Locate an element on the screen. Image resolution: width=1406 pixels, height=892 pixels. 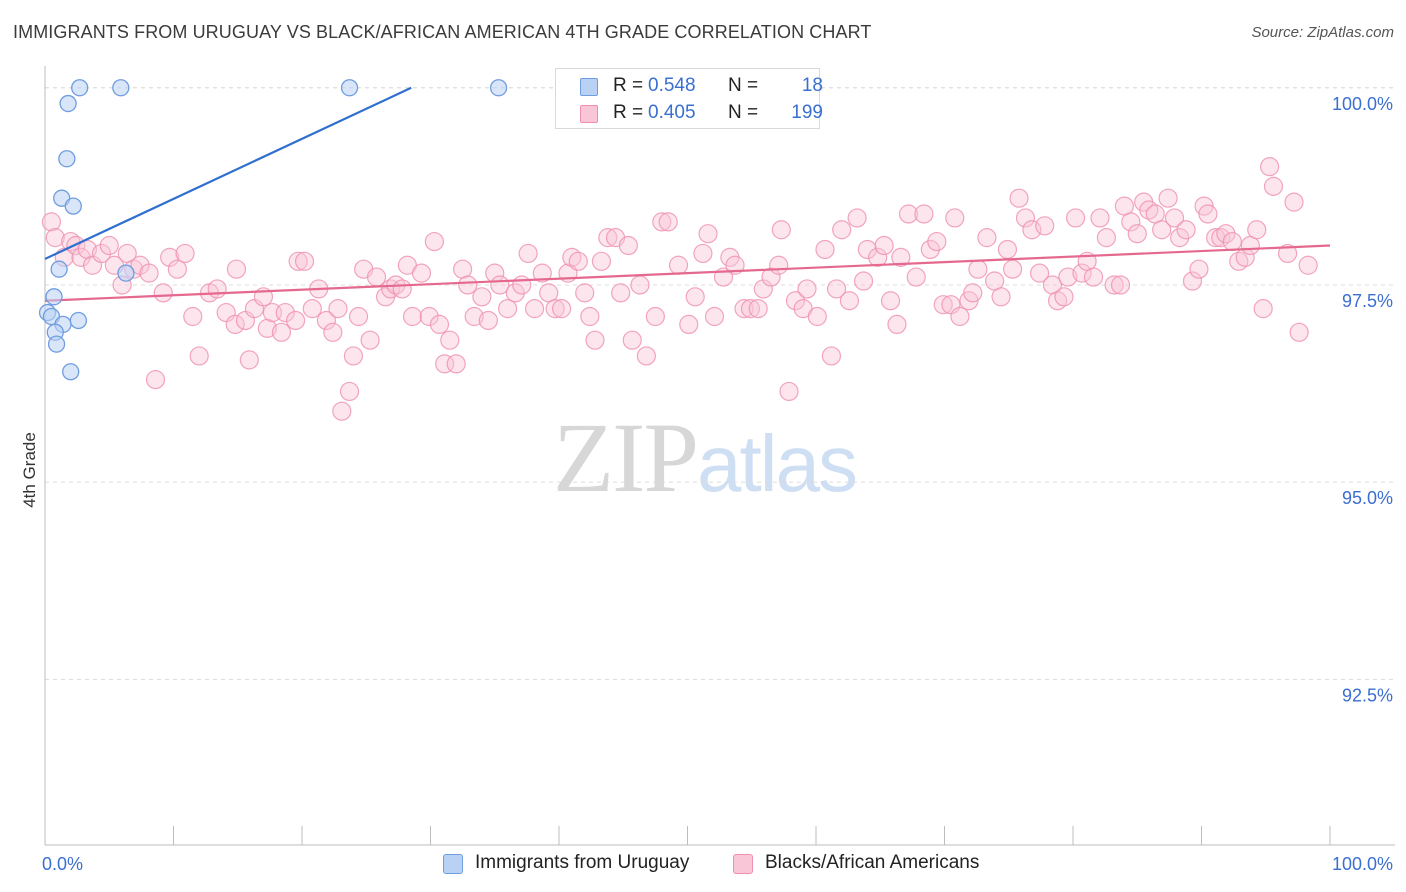
legend-swatch-uruguay is located at coordinates (589, 87).